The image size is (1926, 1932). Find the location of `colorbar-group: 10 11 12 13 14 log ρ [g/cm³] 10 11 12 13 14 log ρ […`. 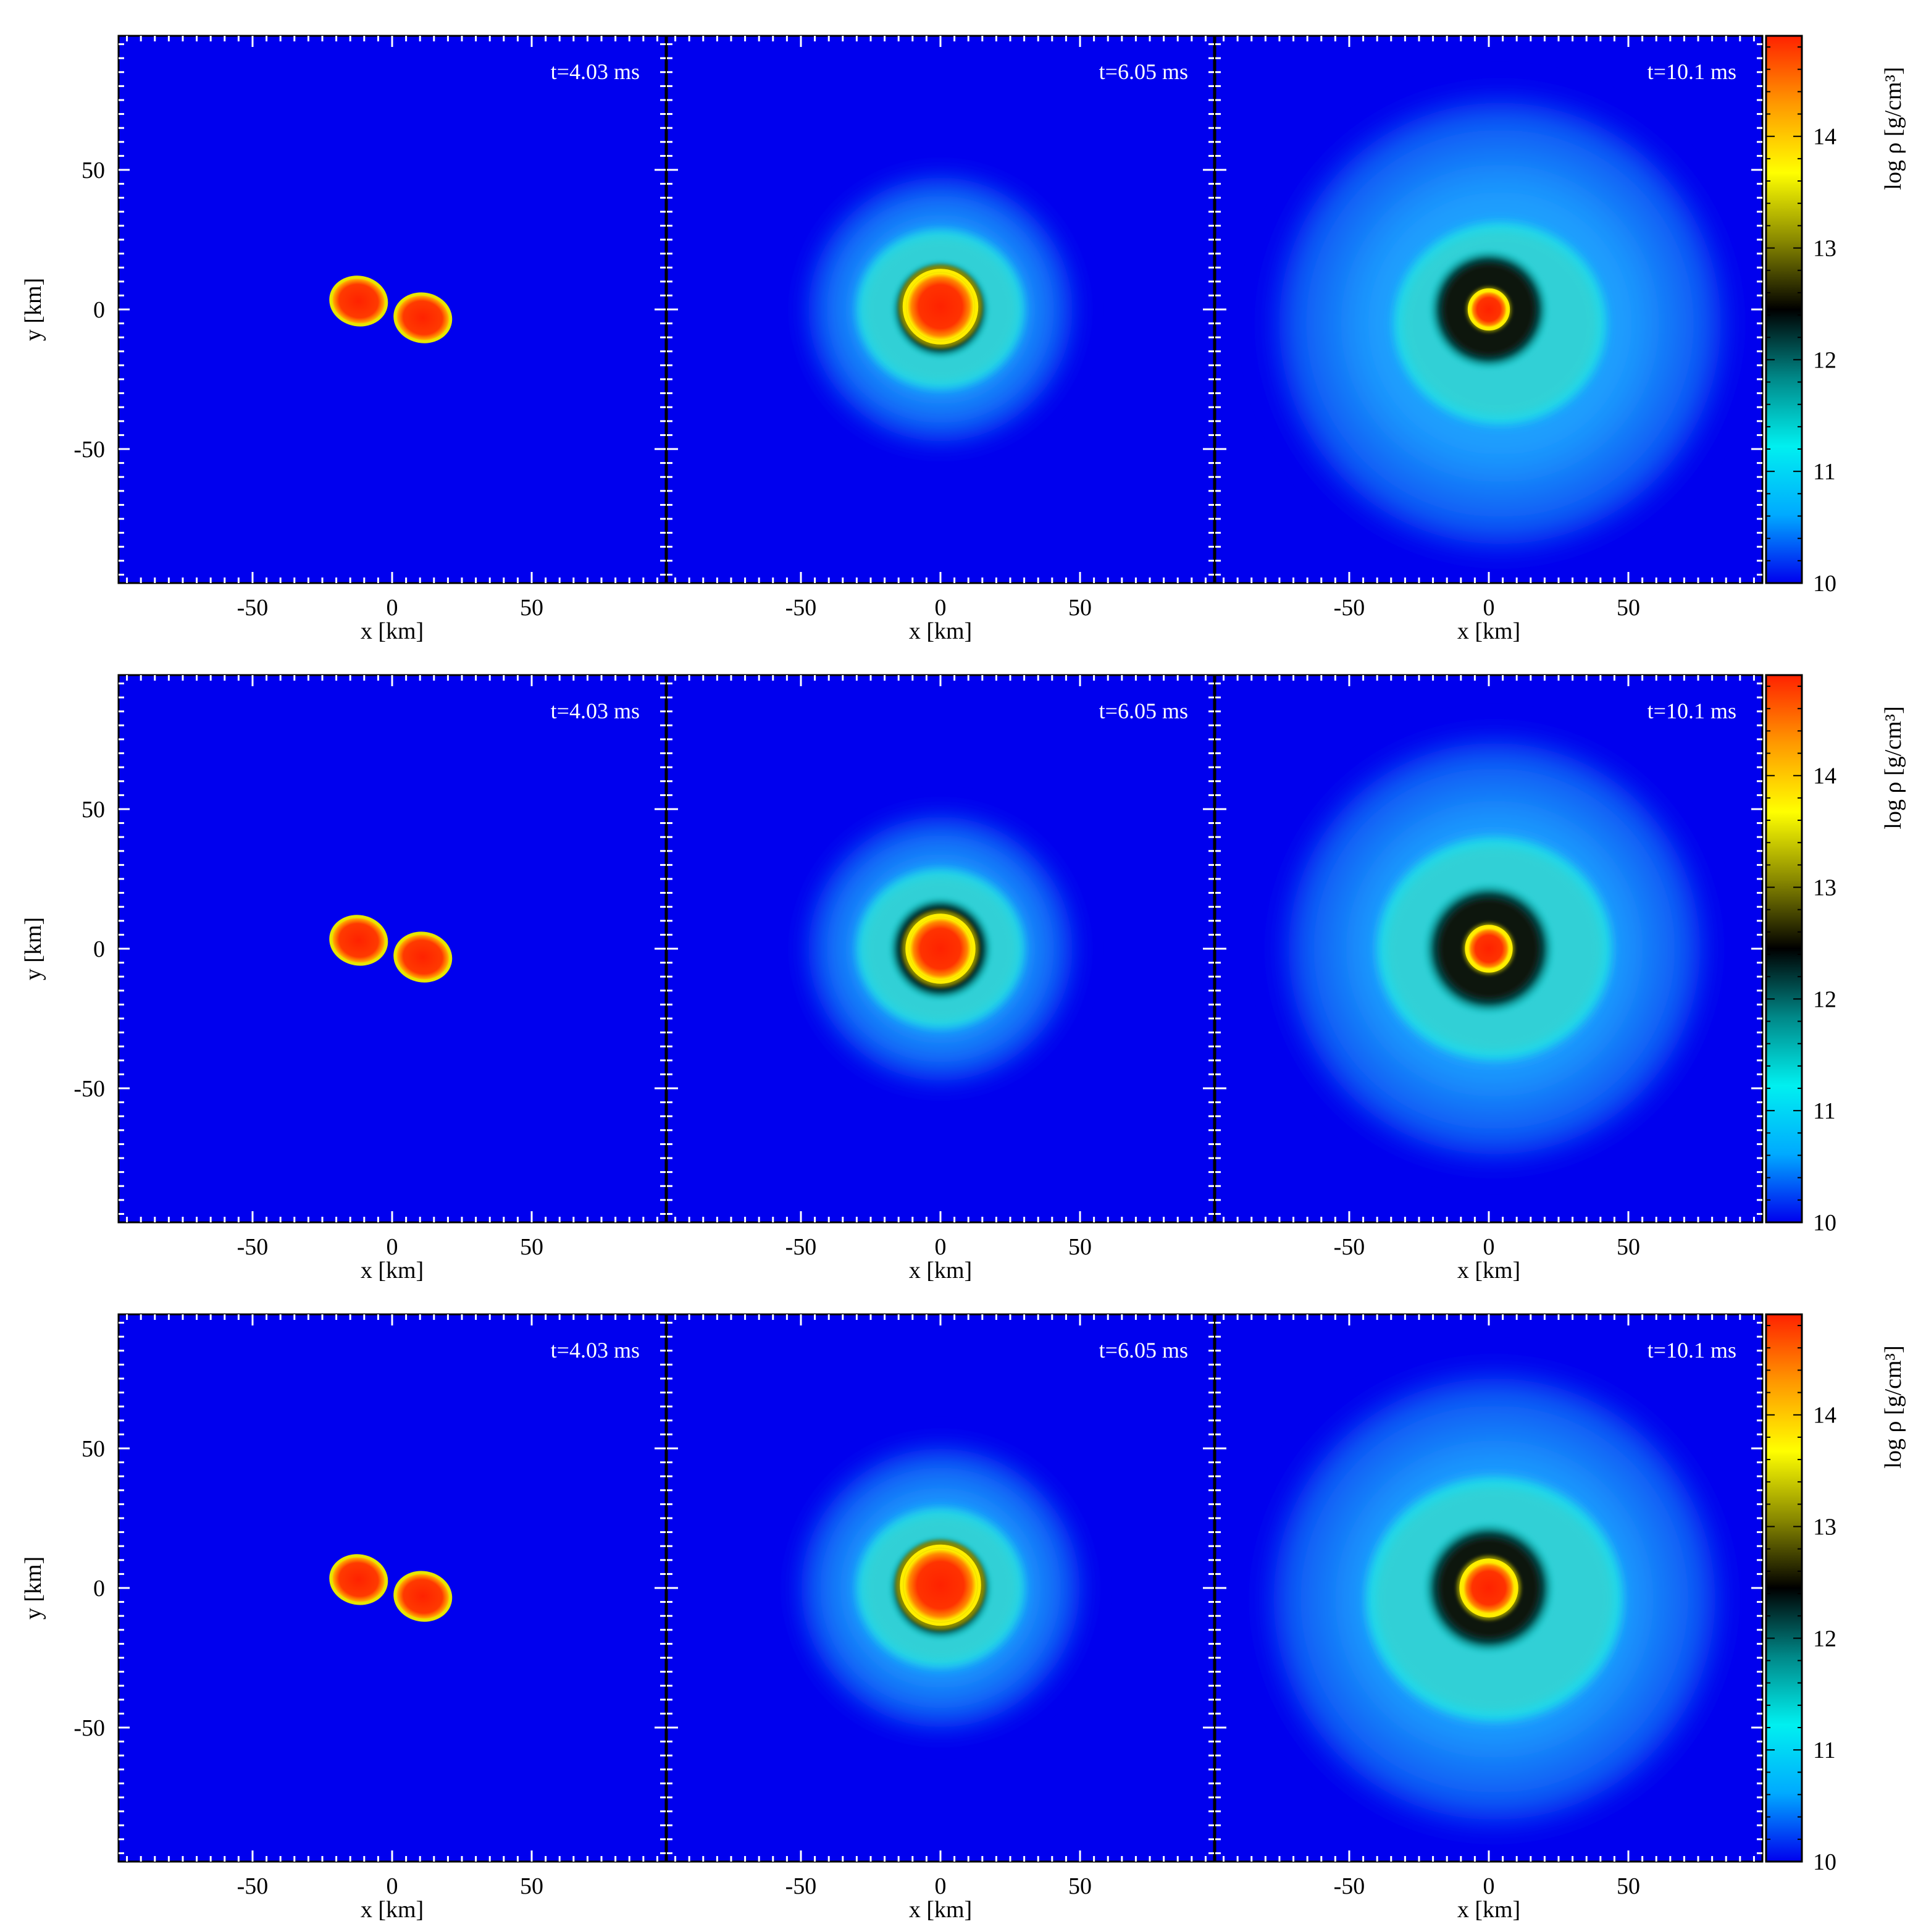

colorbar-group: 10 11 12 13 14 log ρ [g/cm³] 10 11 12 13 14 log ρ [… is located at coordinates (1835, 955).